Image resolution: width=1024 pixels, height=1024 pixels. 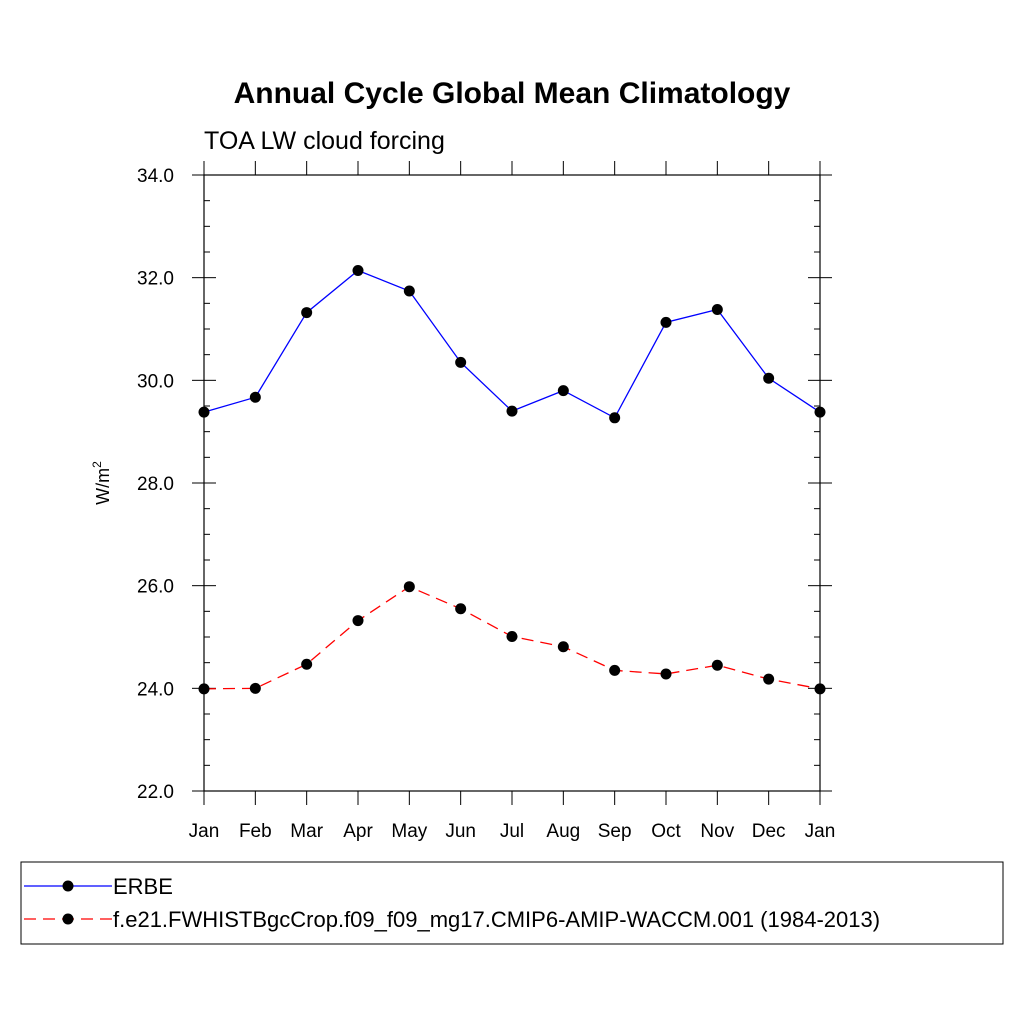 I want to click on chart-title: Annual Cycle Global Mean Climatology, so click(x=512, y=93).